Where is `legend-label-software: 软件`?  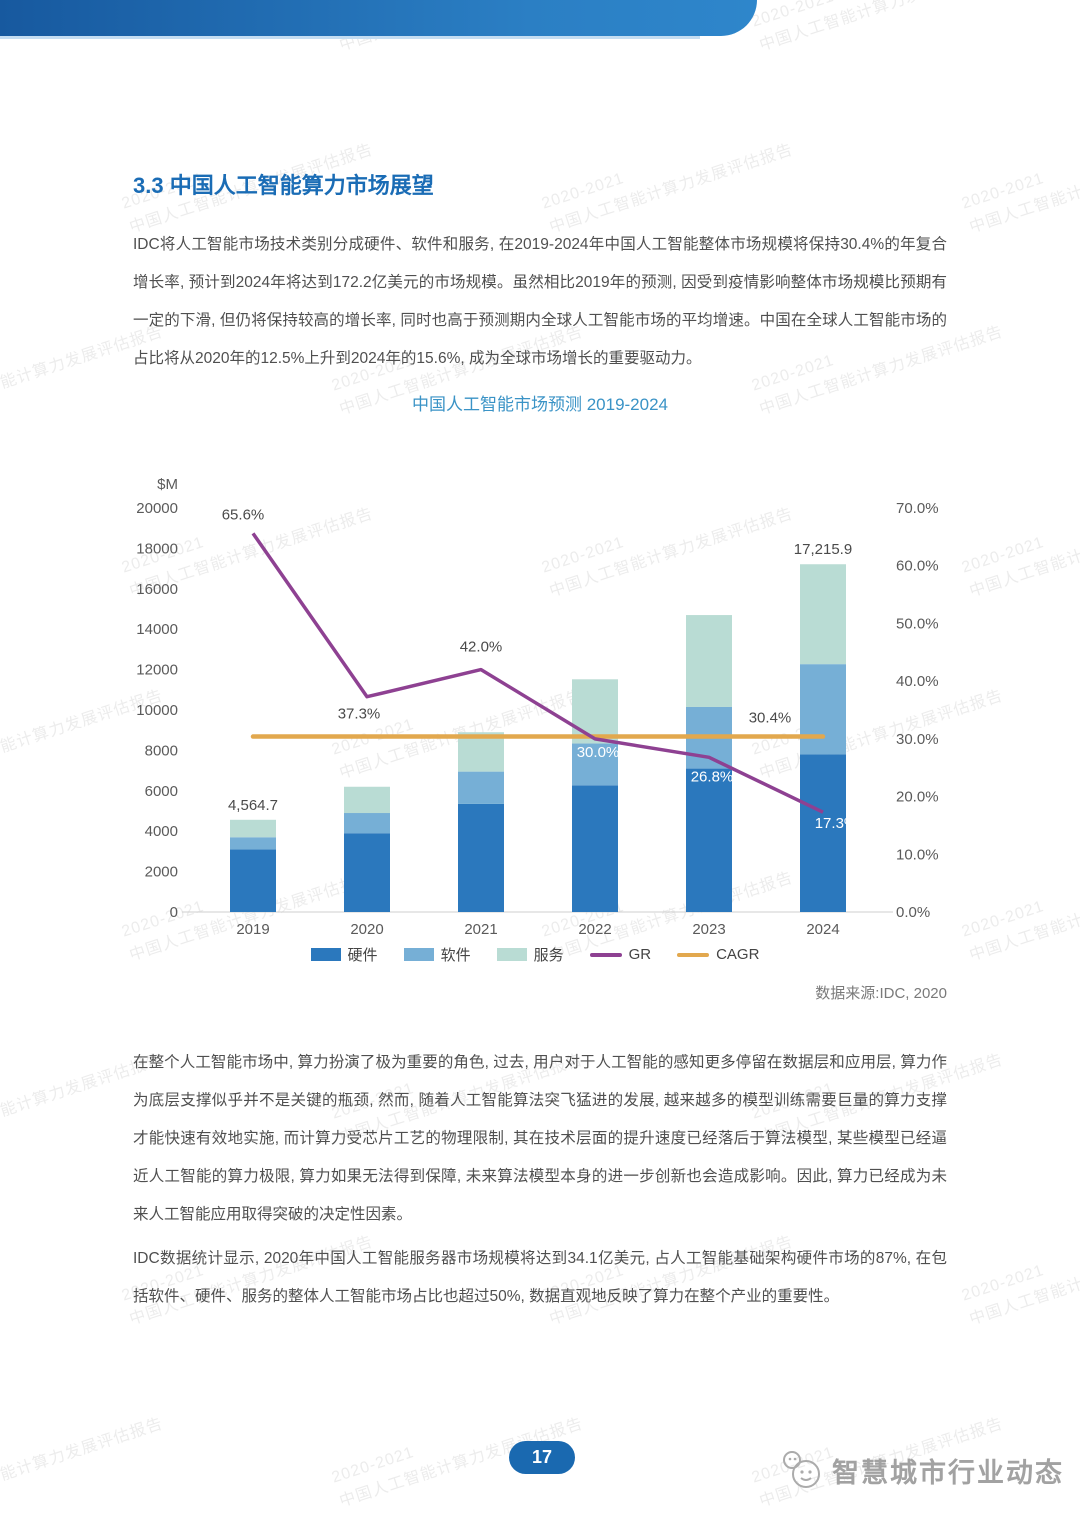 legend-label-software: 软件 is located at coordinates (455, 955).